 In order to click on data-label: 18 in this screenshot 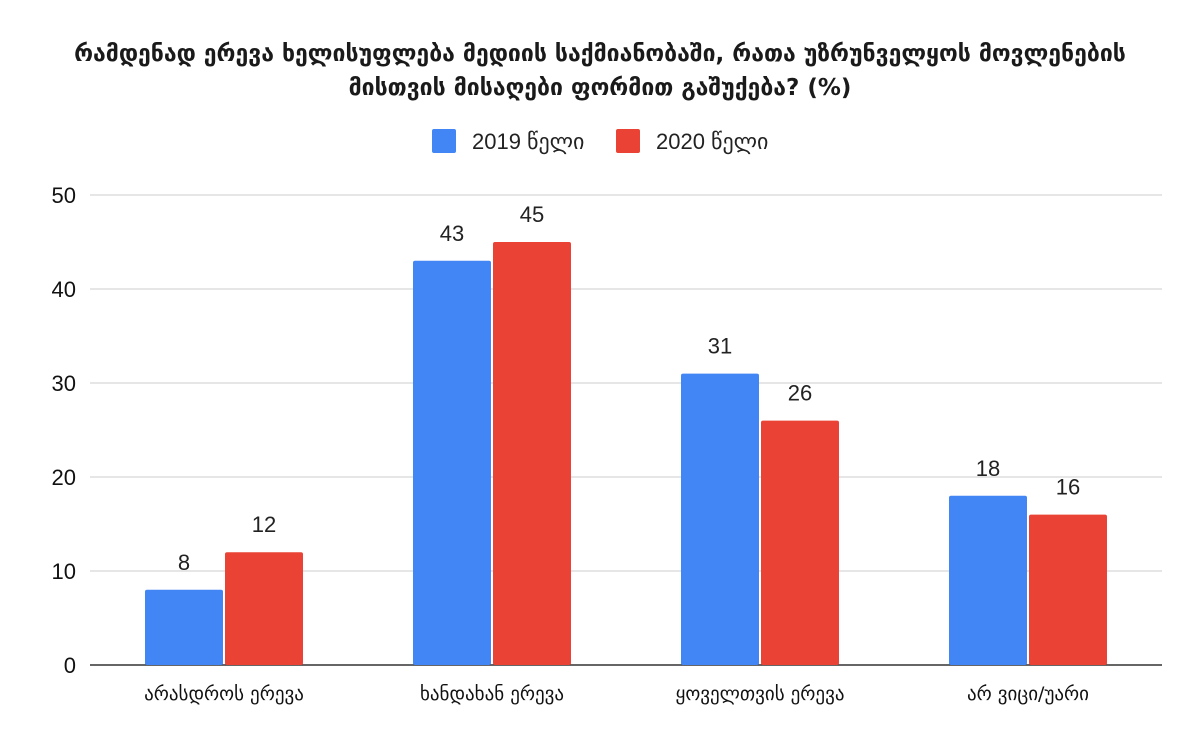, I will do `click(988, 468)`.